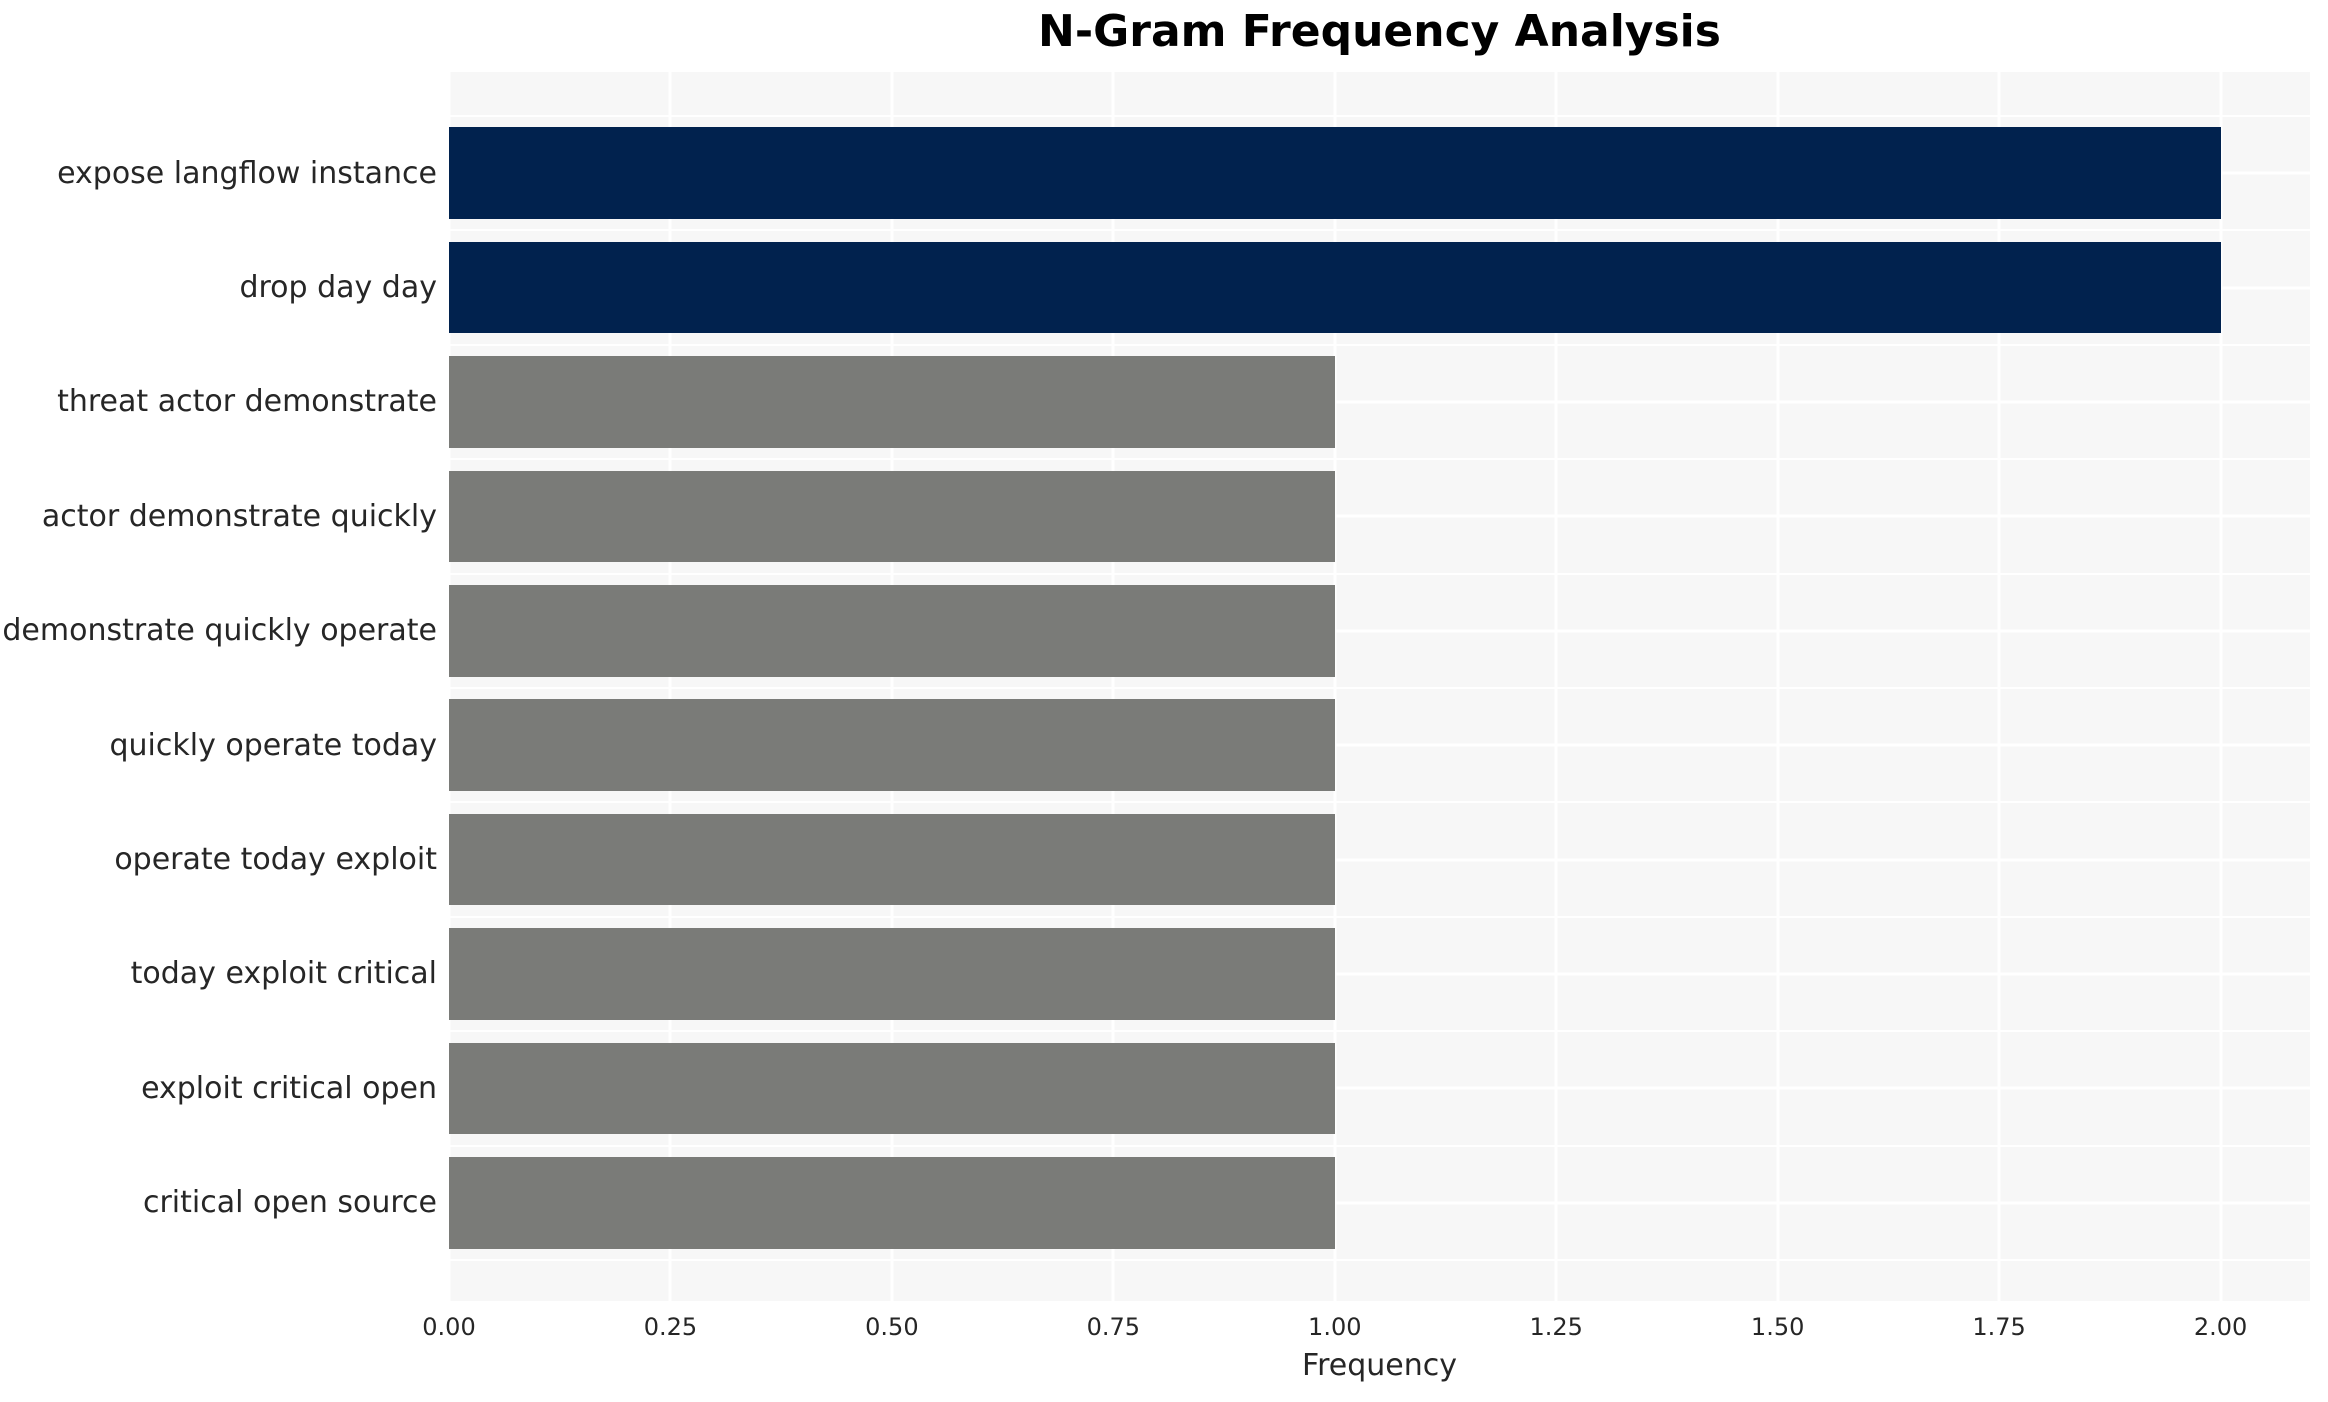 The height and width of the screenshot is (1402, 2328). I want to click on bar-demonstrate-quickly-operate, so click(892, 631).